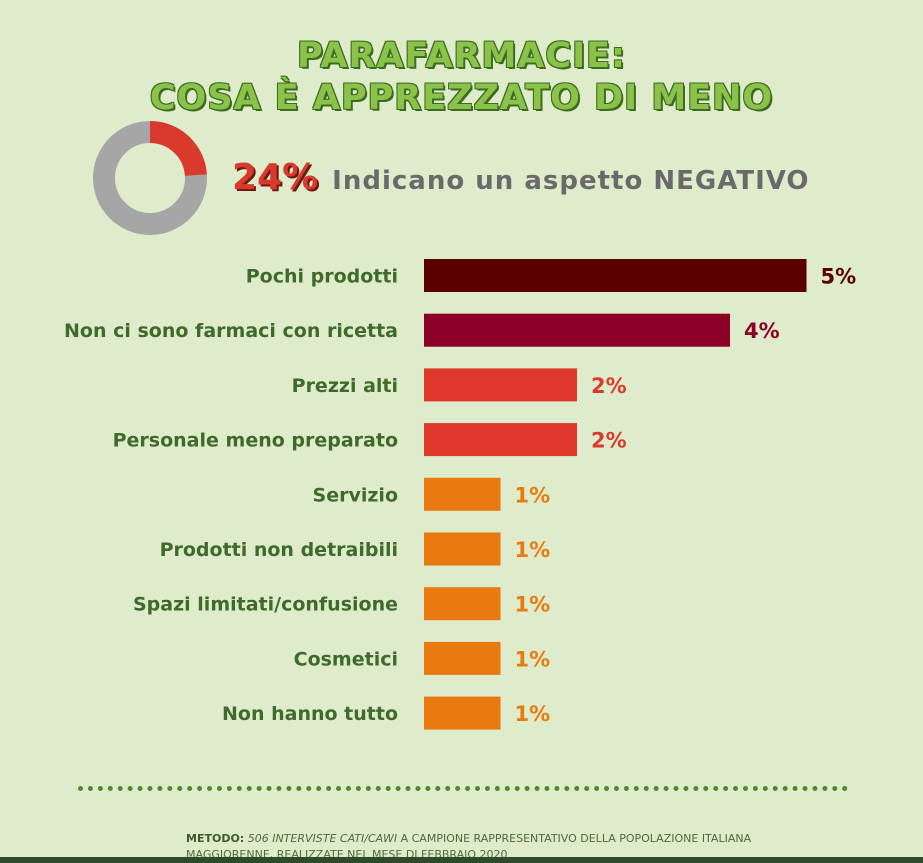  Describe the element at coordinates (275, 177) in the screenshot. I see `summary-percent: 24%` at that location.